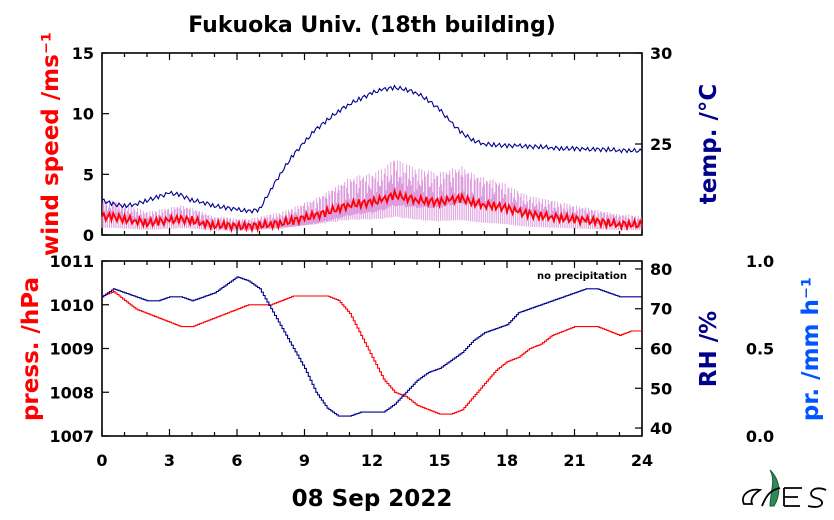 This screenshot has width=834, height=520. I want to click on rh-axis-label: RH /%, so click(709, 349).